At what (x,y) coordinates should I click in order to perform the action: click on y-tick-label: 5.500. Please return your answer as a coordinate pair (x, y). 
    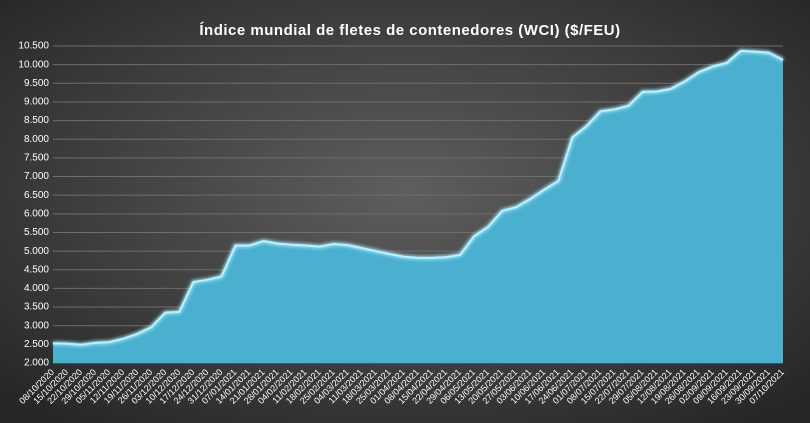
    Looking at the image, I should click on (36, 232).